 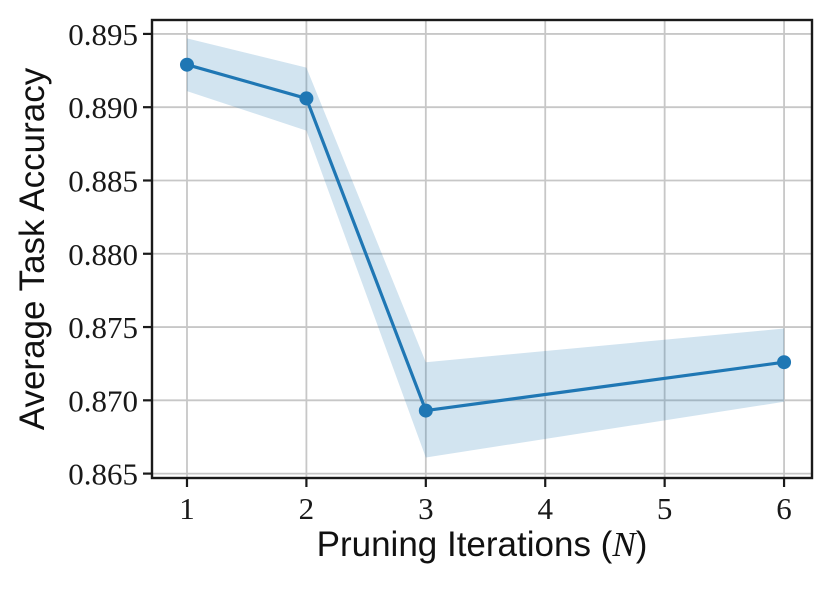 I want to click on y-tick-label: 0.895, so click(x=103, y=34).